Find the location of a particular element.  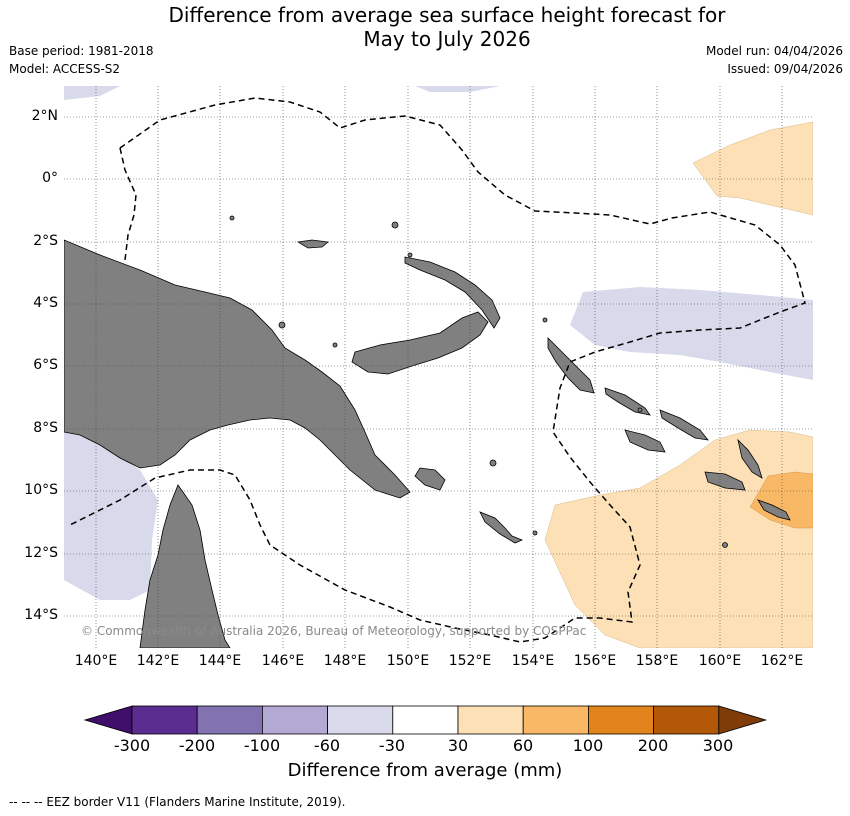

lon-label: 156°E is located at coordinates (595, 661).